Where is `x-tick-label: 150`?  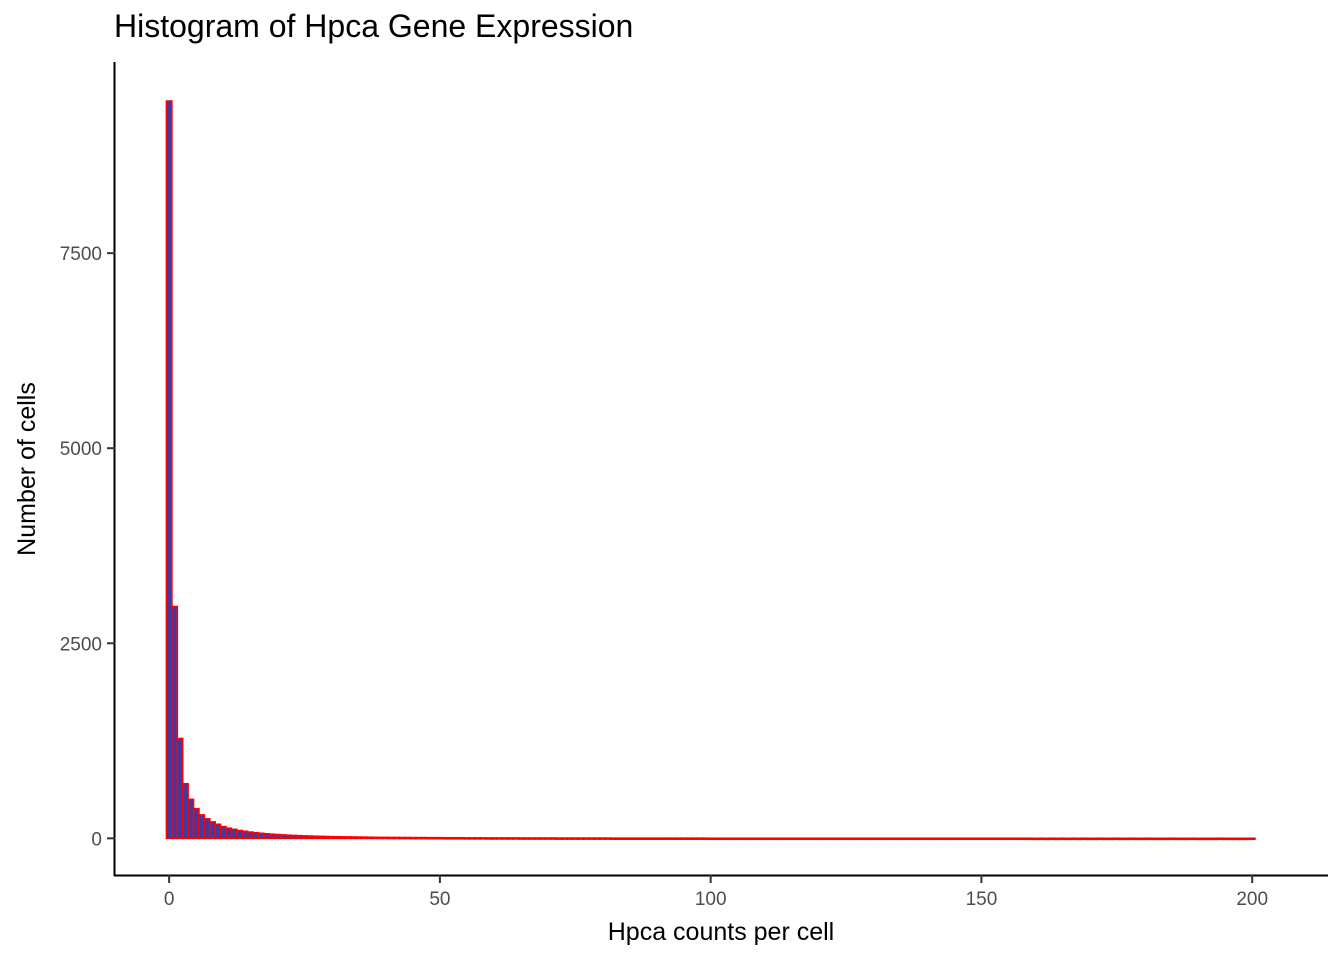 x-tick-label: 150 is located at coordinates (982, 899).